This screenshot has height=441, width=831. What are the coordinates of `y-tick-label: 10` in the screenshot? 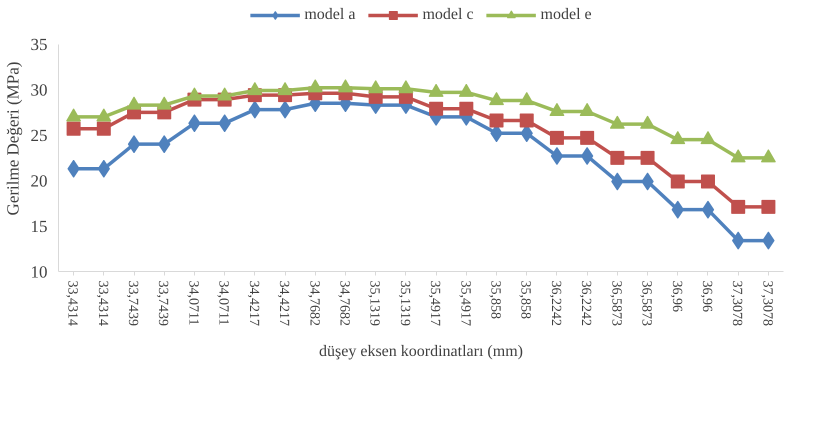 It's located at (39, 272).